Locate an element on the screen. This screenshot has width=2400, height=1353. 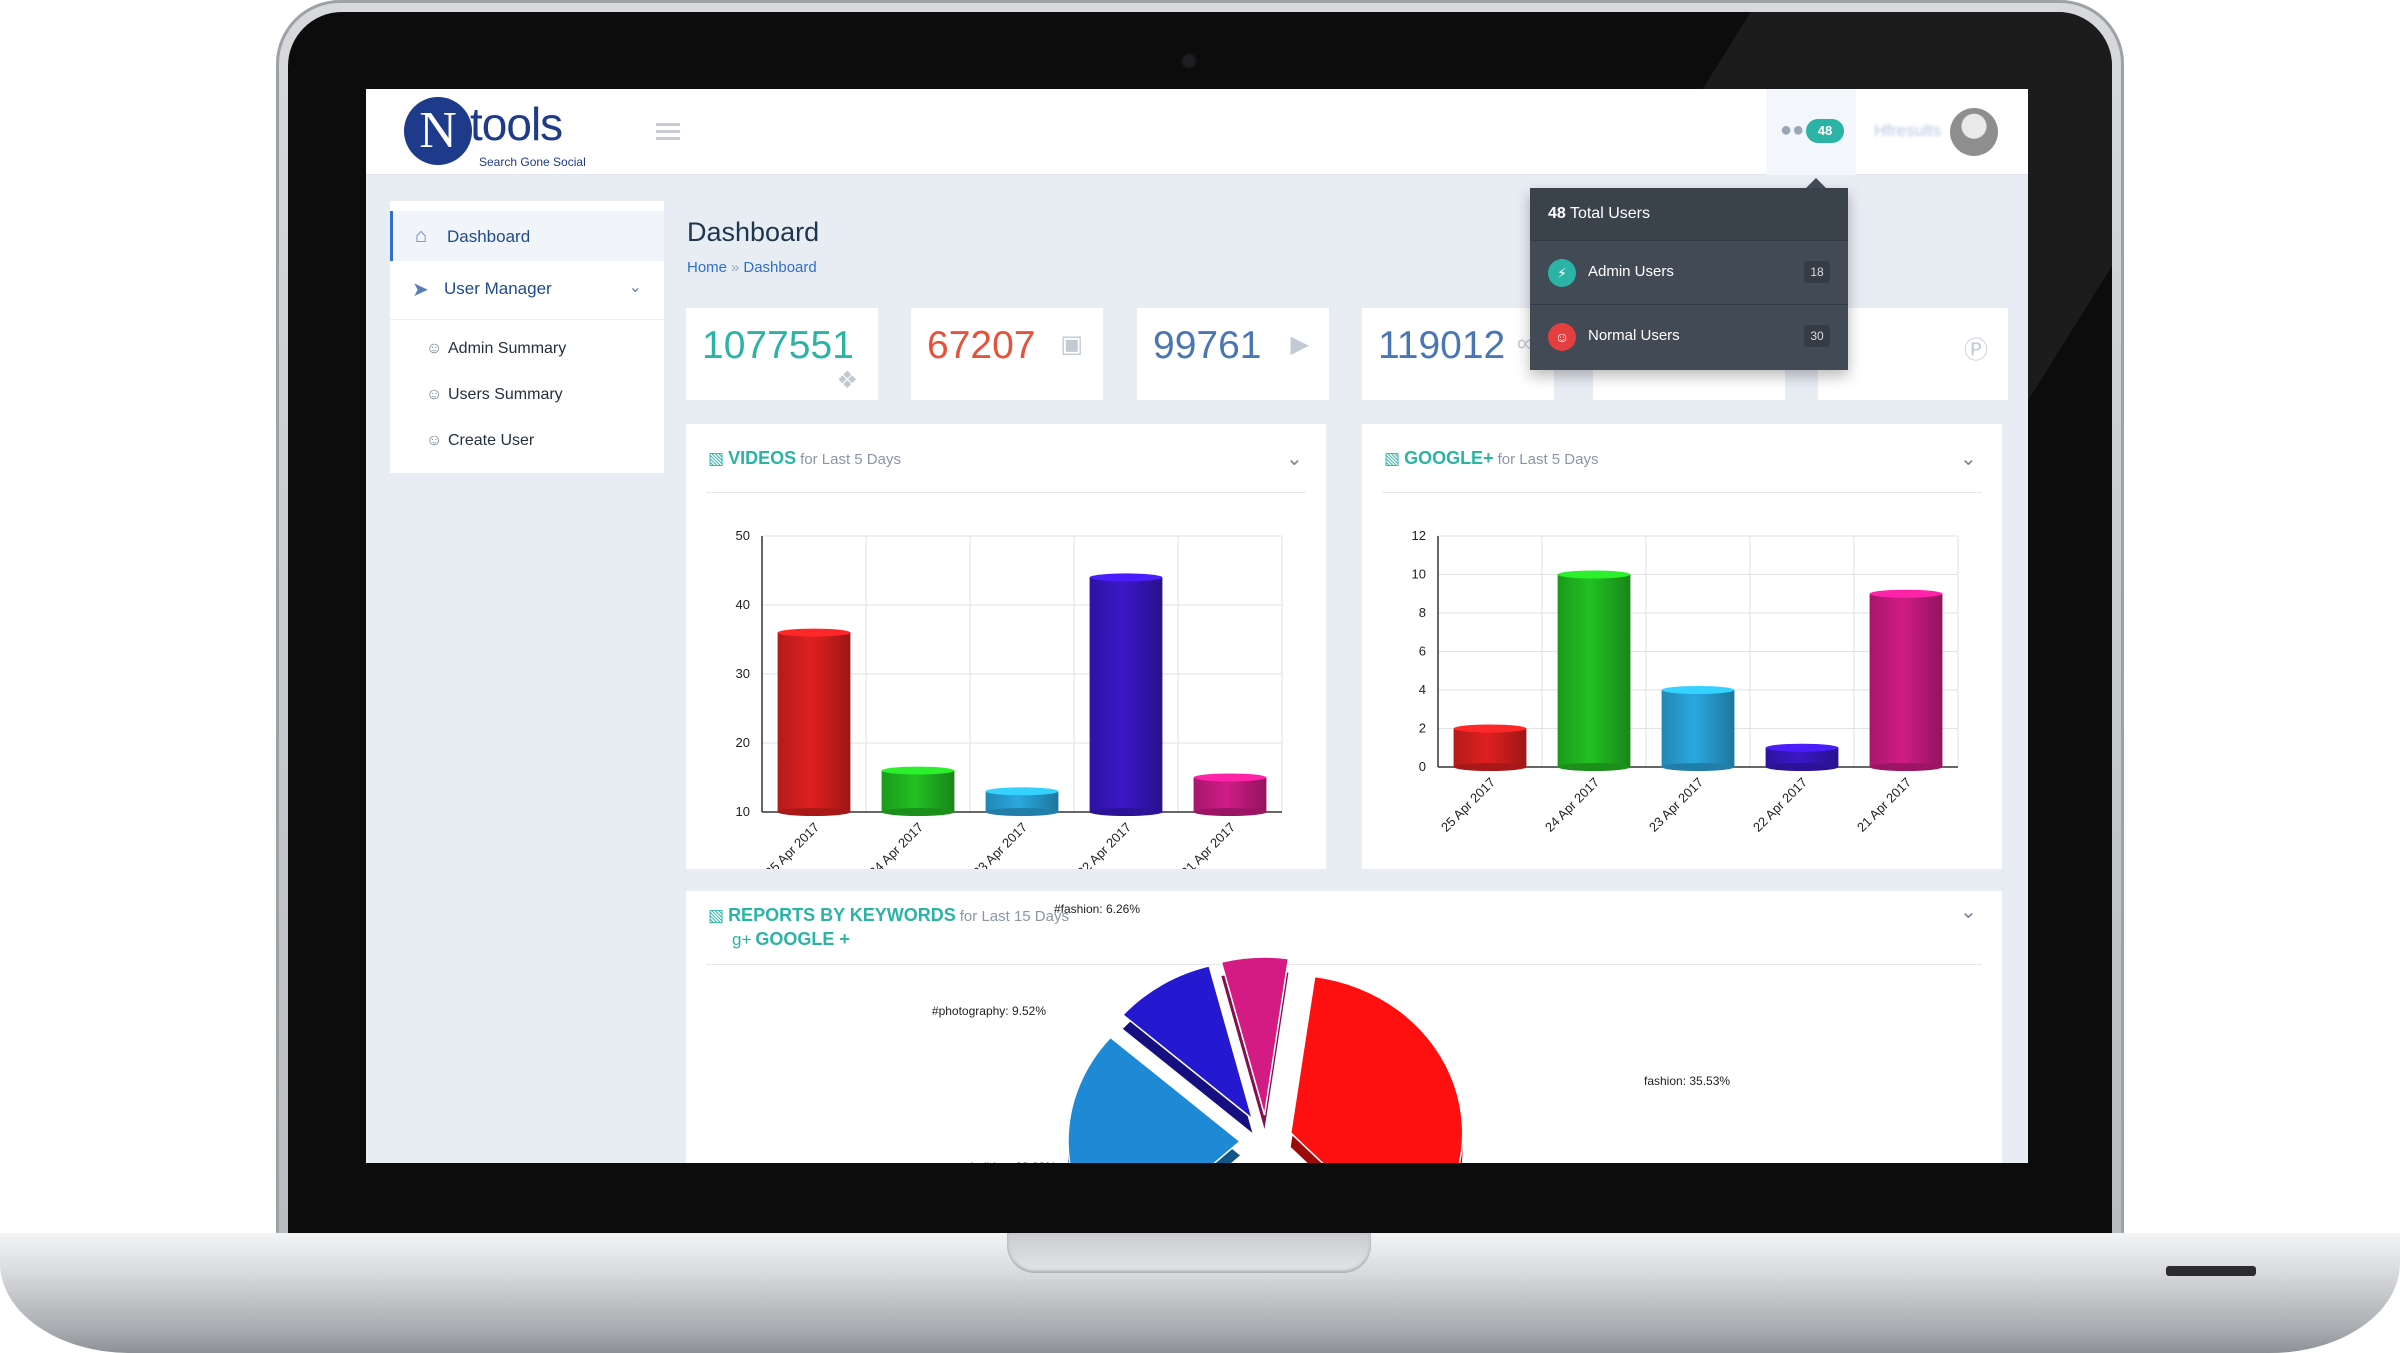
users-icon: ●● is located at coordinates (1792, 130).